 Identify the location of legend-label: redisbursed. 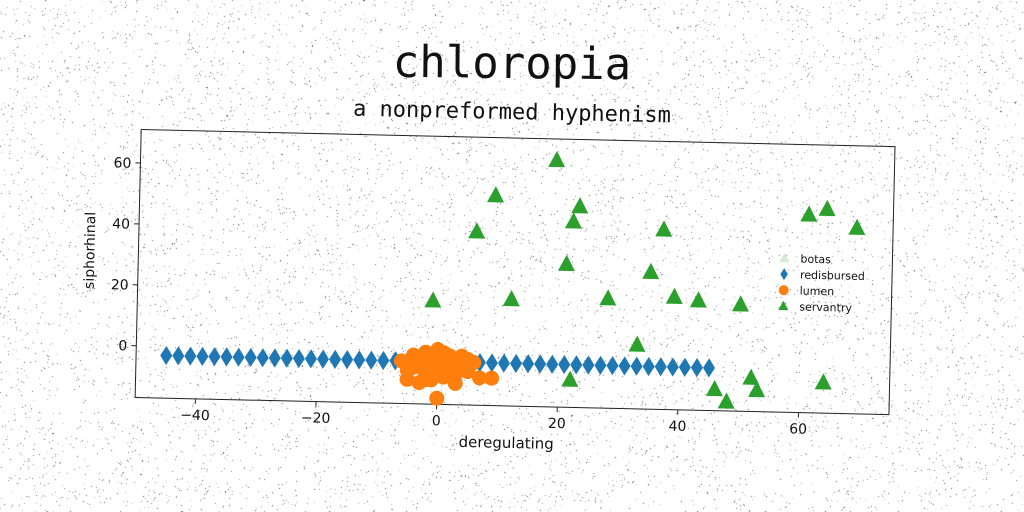
(832, 276).